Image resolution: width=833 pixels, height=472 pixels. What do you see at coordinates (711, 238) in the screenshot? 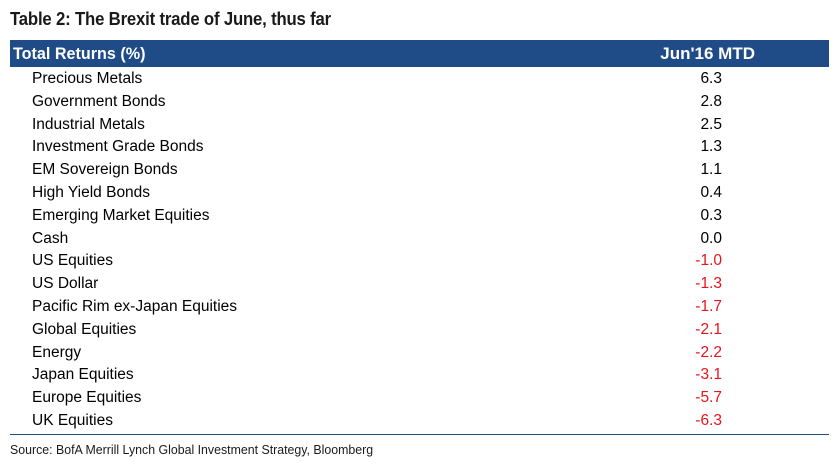
I see `row-value: 0.0` at bounding box center [711, 238].